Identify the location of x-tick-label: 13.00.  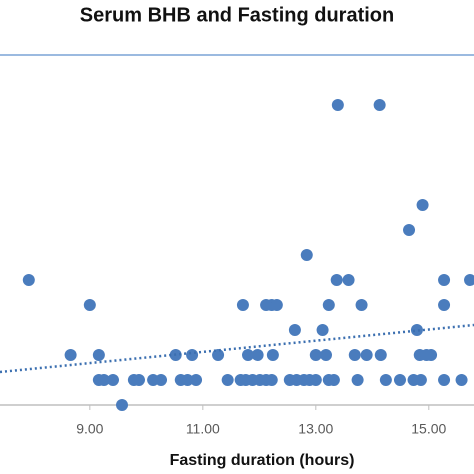
(315, 429).